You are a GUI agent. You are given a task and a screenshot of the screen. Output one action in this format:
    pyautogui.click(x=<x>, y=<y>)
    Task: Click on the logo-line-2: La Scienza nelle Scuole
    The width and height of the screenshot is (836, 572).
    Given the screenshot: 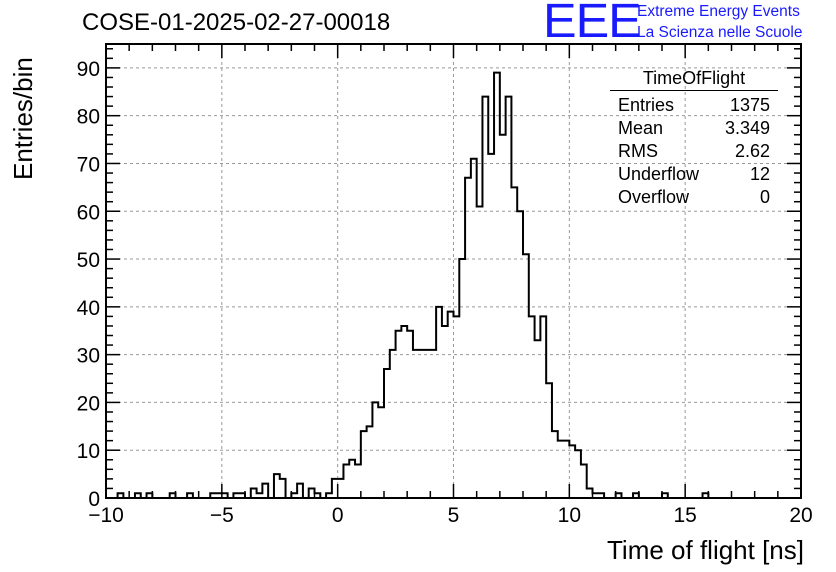 What is the action you would take?
    pyautogui.click(x=720, y=32)
    